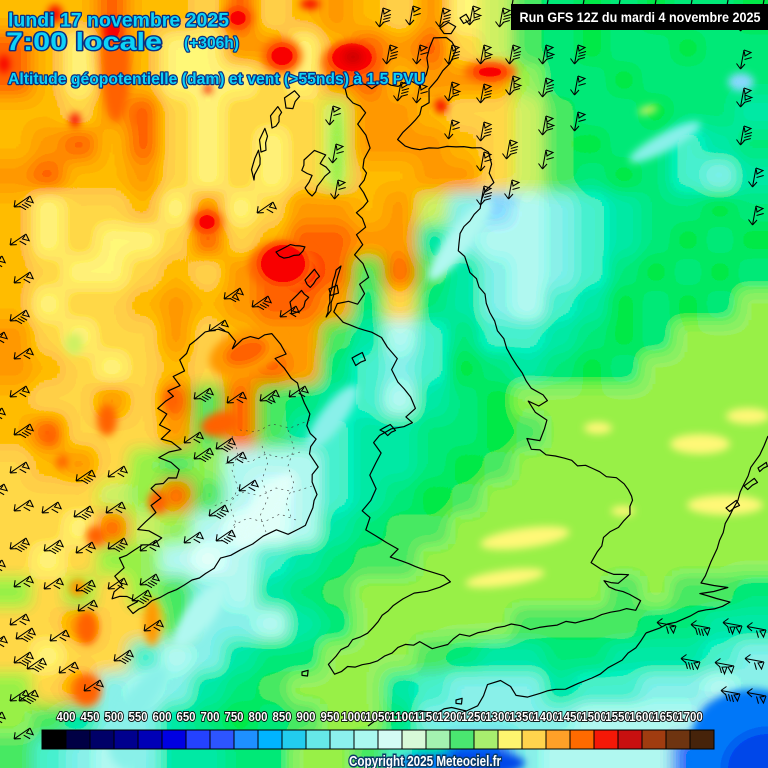  Describe the element at coordinates (84, 42) in the screenshot. I see `svg-text: 7:00 locale` at that location.